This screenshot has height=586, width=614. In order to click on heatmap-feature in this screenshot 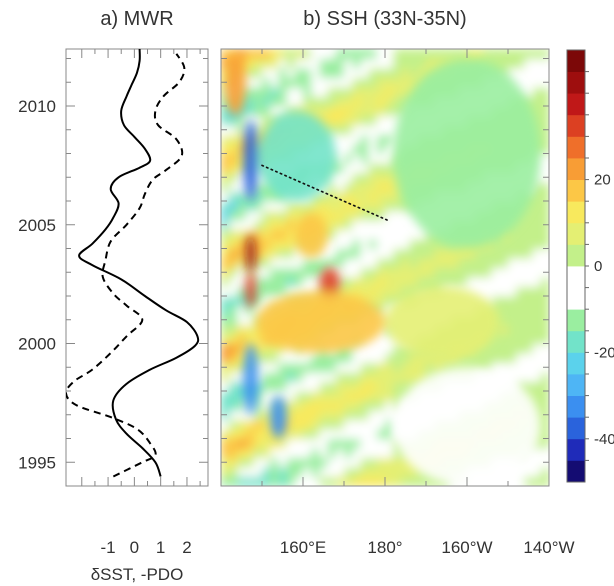, I will do `click(250, 290)`.